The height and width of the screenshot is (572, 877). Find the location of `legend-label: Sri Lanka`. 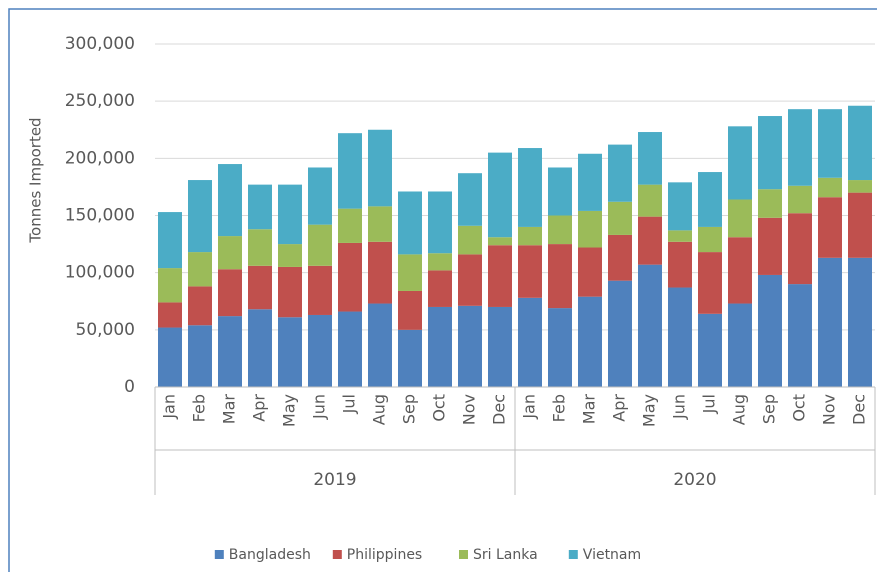

legend-label: Sri Lanka is located at coordinates (505, 555).